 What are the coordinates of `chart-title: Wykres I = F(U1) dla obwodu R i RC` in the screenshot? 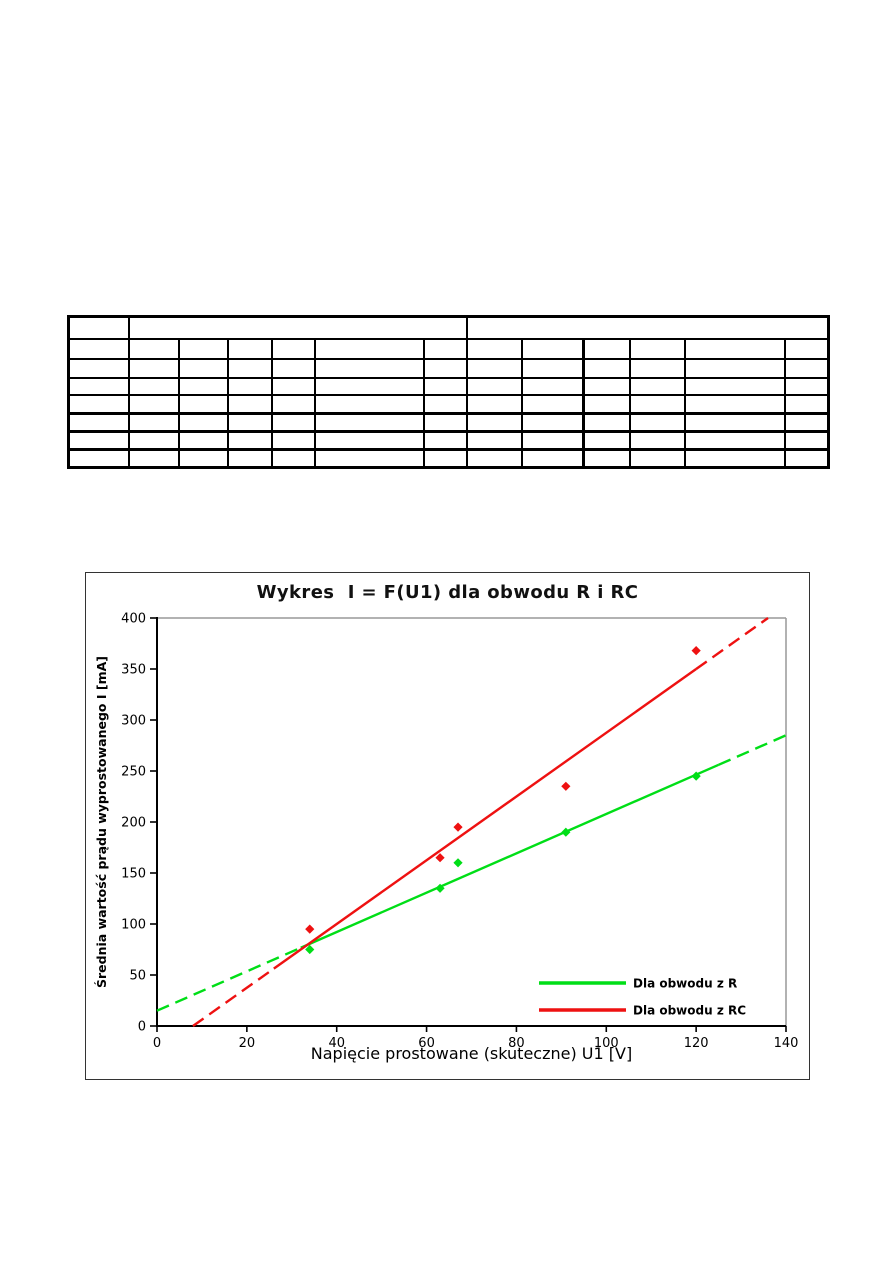 It's located at (447, 592).